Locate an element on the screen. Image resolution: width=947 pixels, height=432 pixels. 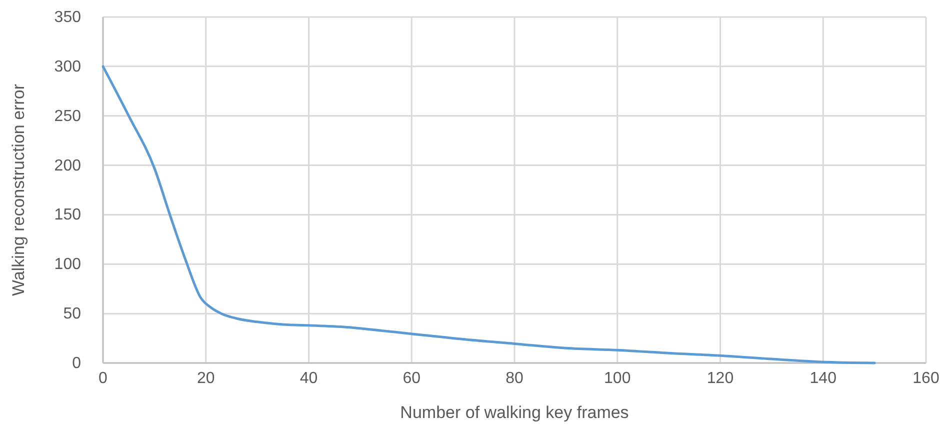
x-tick-label: 140 is located at coordinates (823, 378).